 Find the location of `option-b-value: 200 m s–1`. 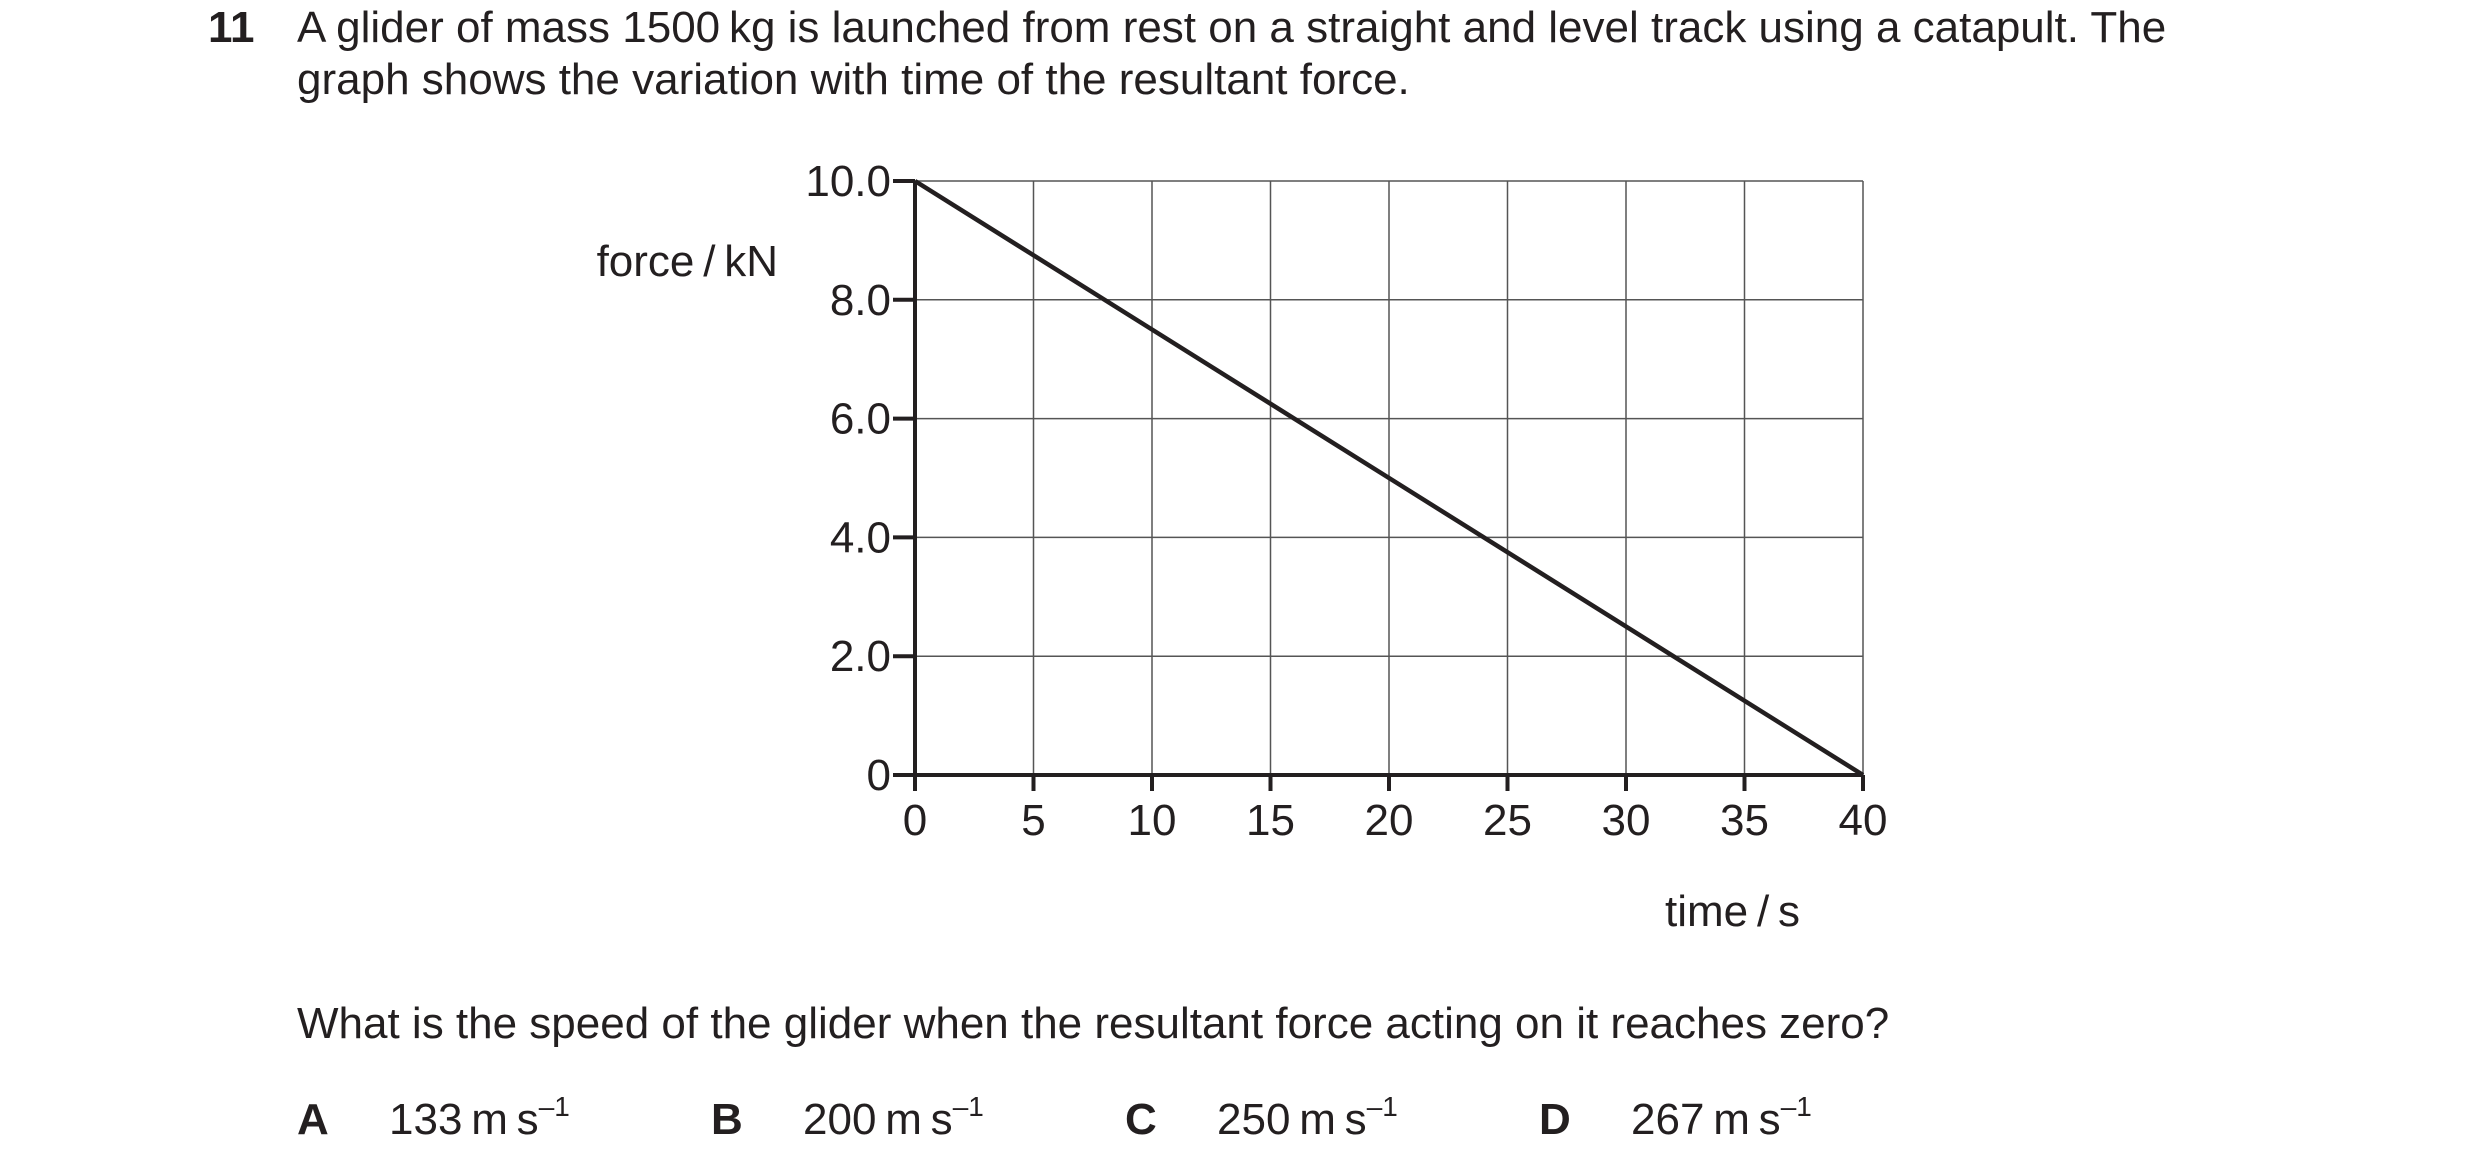

option-b-value: 200 m s–1 is located at coordinates (893, 1119).